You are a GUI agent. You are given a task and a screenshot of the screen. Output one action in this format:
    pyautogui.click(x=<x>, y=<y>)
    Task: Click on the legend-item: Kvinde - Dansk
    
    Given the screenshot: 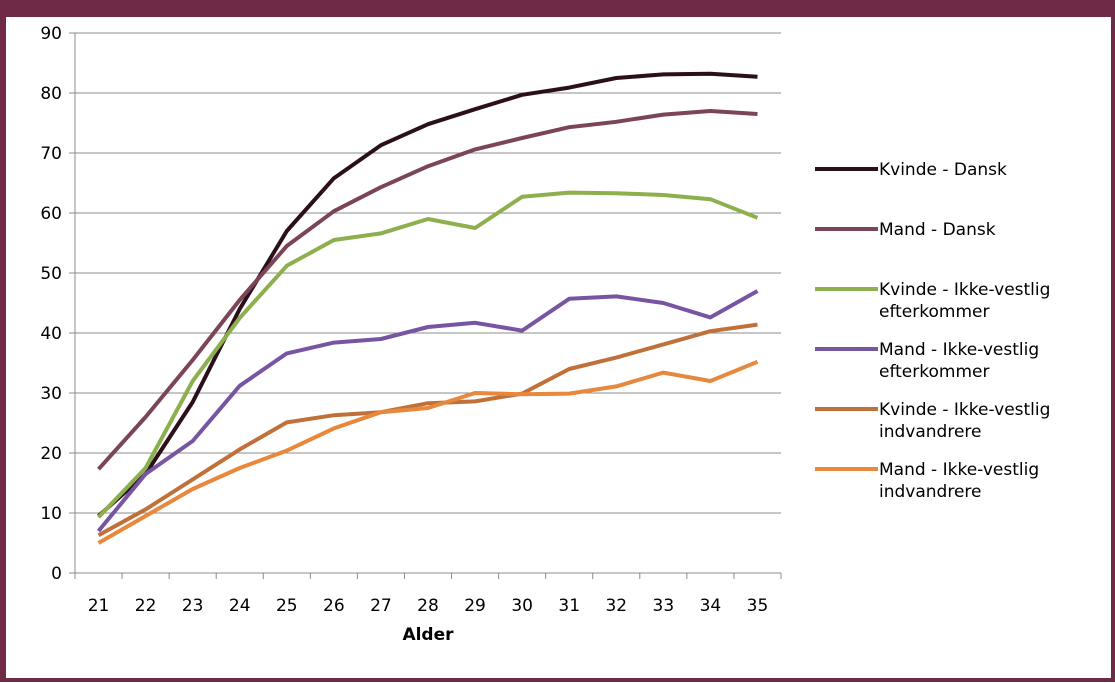 What is the action you would take?
    pyautogui.click(x=911, y=170)
    